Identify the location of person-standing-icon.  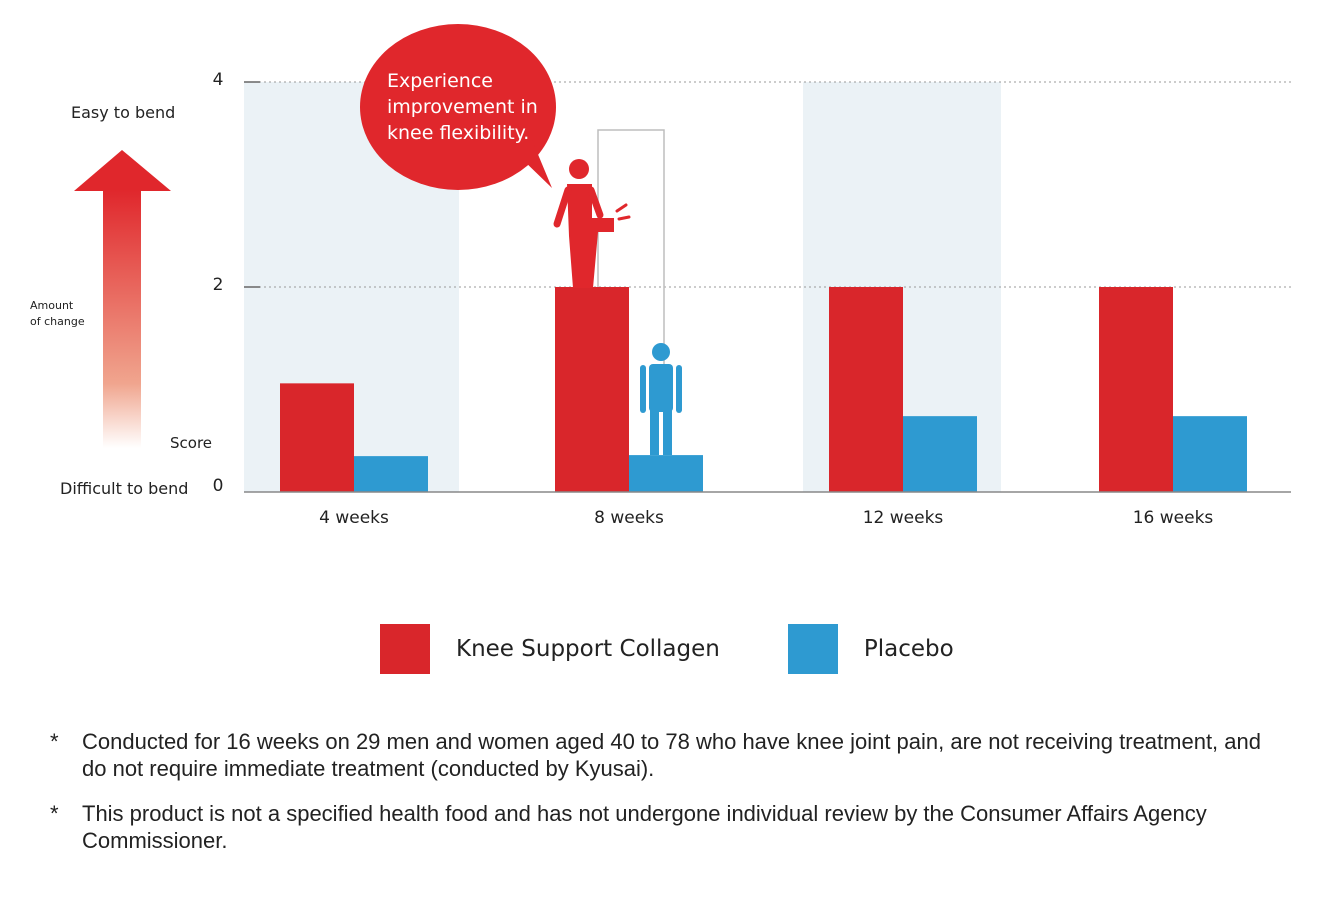
(661, 399).